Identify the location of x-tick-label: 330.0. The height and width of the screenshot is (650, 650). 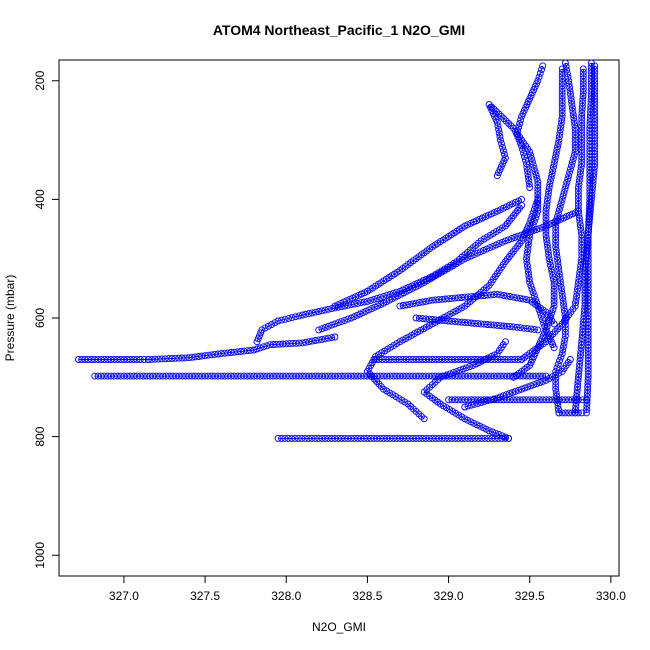
(611, 596).